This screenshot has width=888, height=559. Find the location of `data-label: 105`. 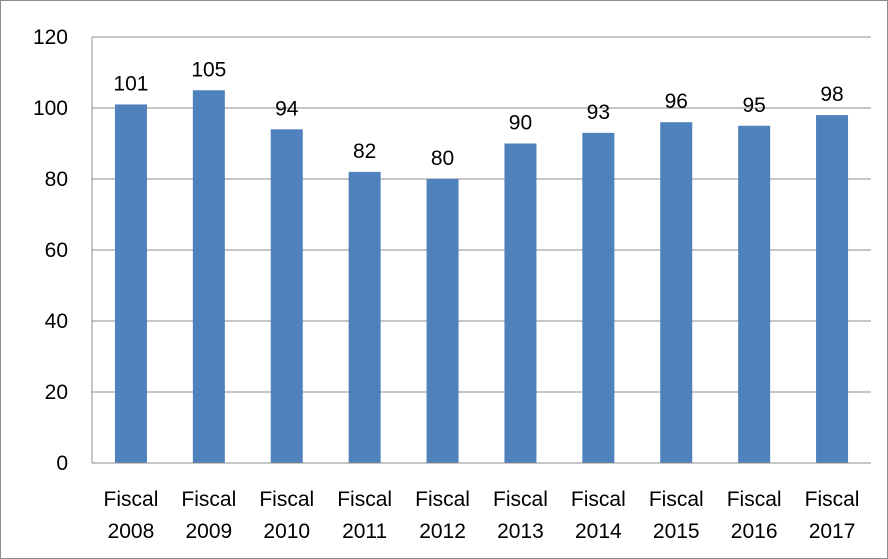

data-label: 105 is located at coordinates (208, 69).